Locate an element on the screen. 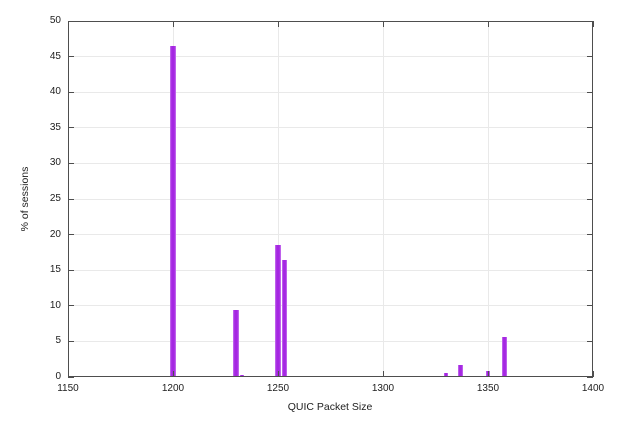 The width and height of the screenshot is (624, 428). y-tick-label: 40 is located at coordinates (55, 92).